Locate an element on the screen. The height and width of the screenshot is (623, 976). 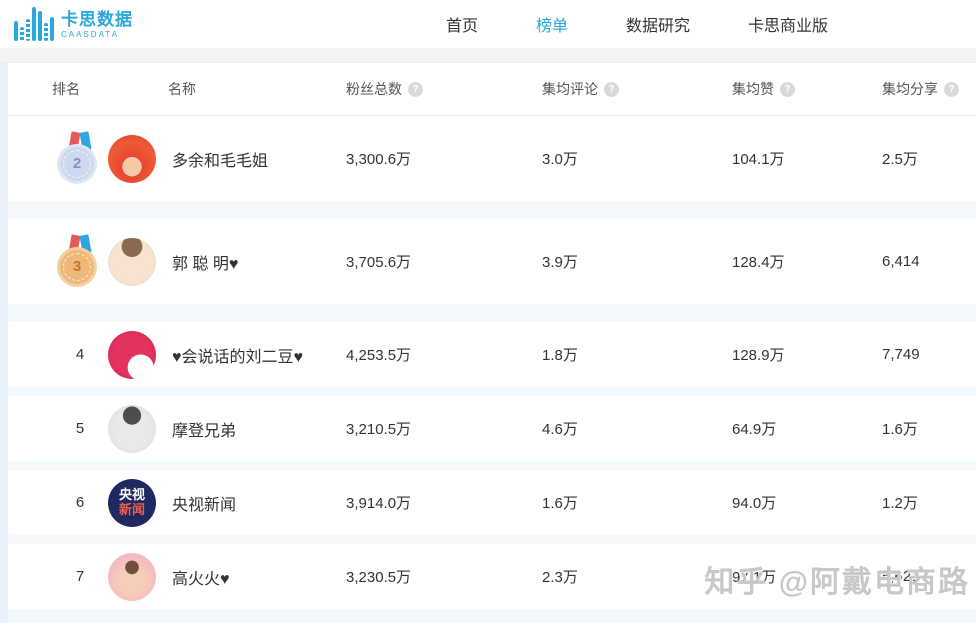
name-cell: 多余和毛毛姐 is located at coordinates (227, 158).